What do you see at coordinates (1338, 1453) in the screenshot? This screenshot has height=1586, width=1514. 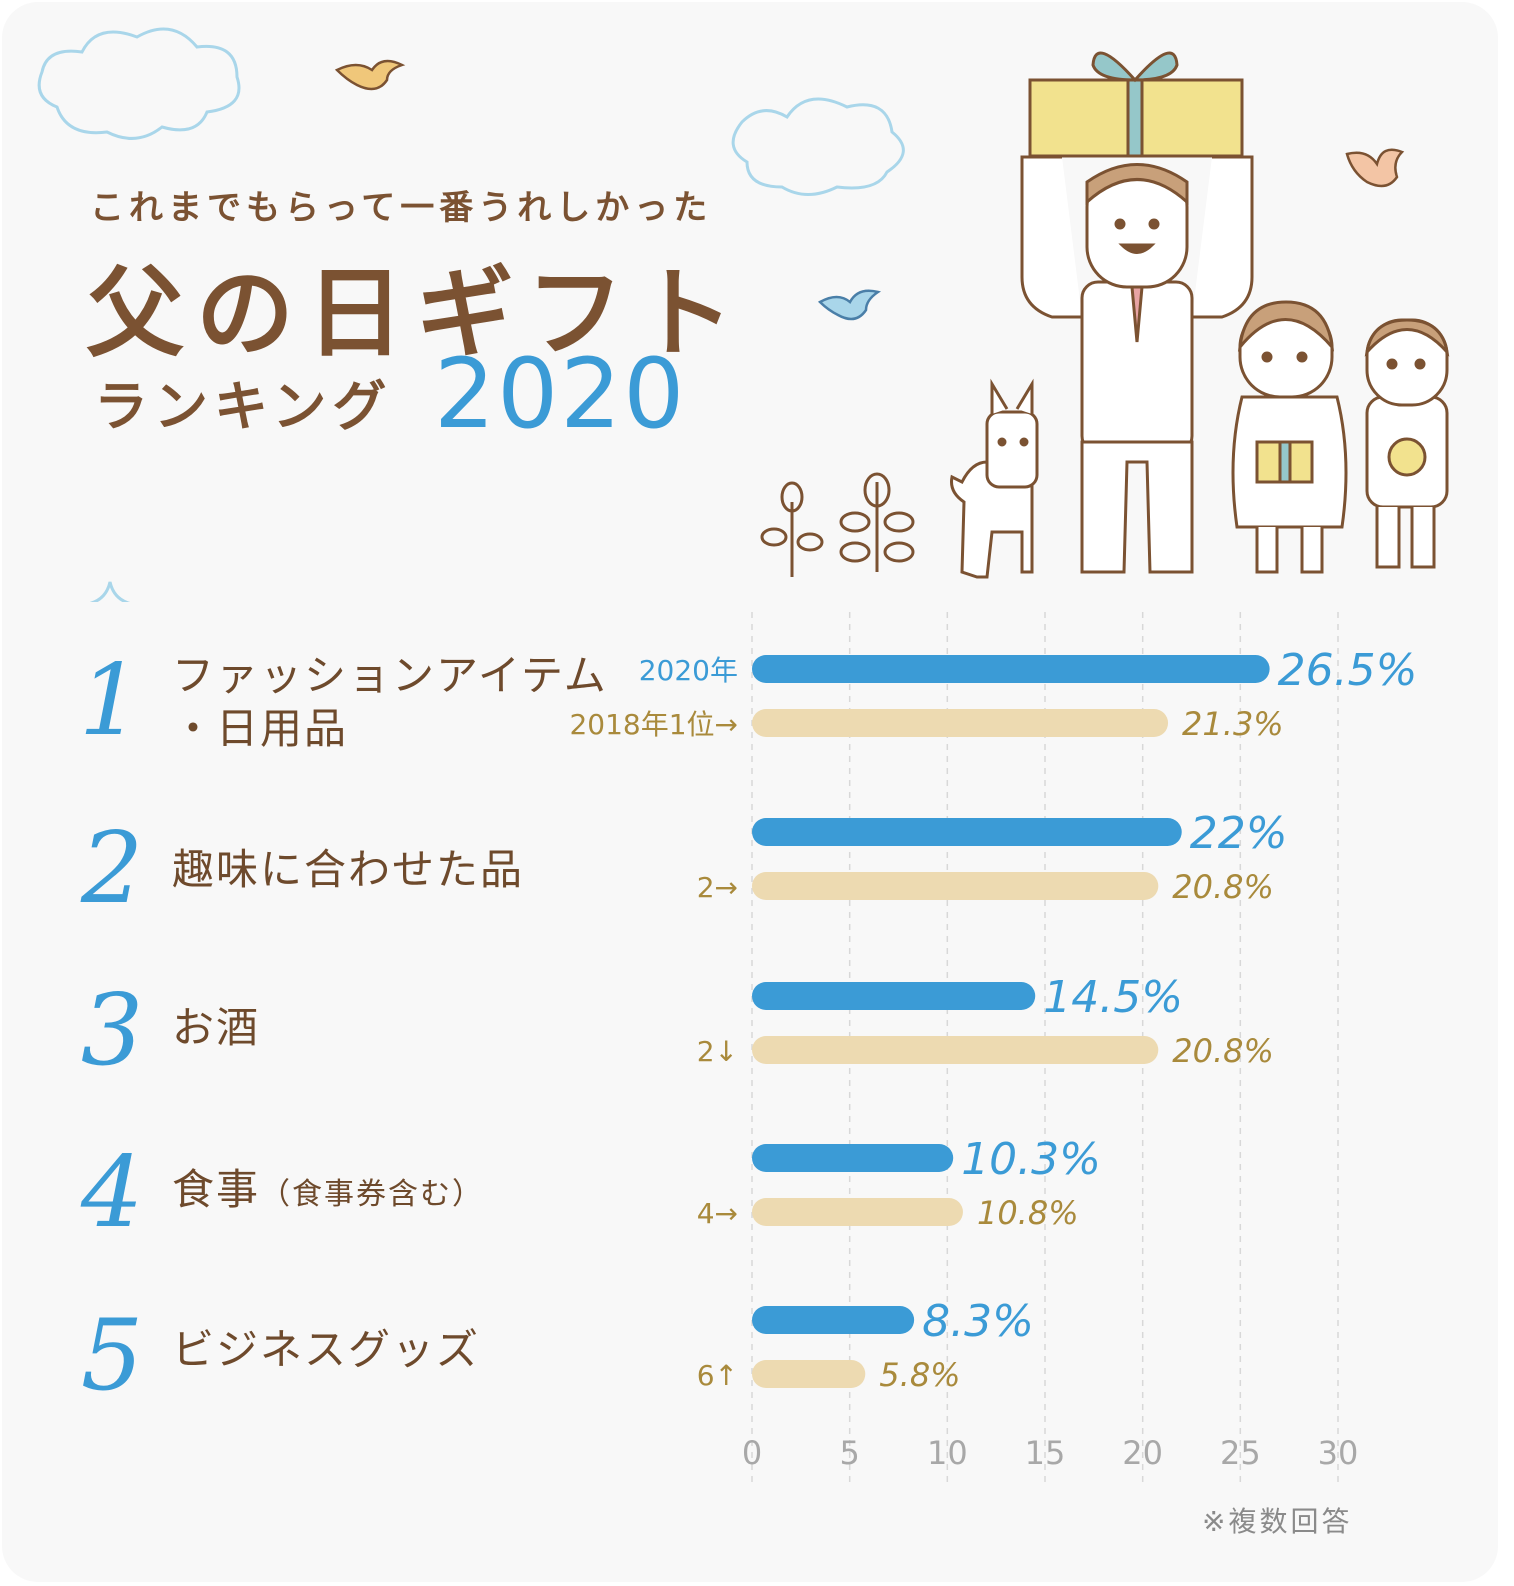 I see `x-tick-label: 30` at bounding box center [1338, 1453].